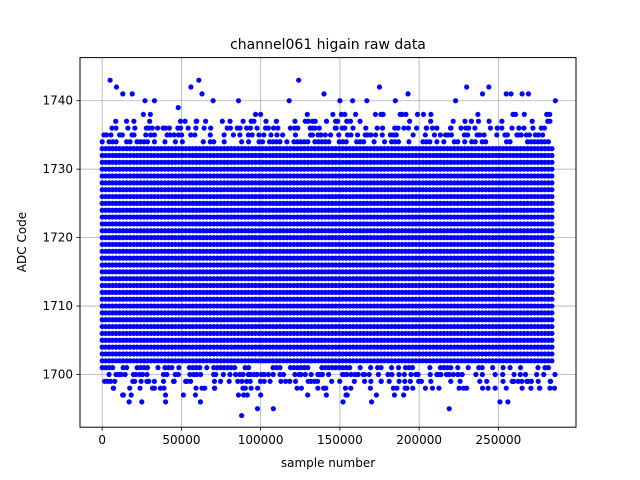  Describe the element at coordinates (57, 306) in the screenshot. I see `y-tick-label: 1710` at that location.